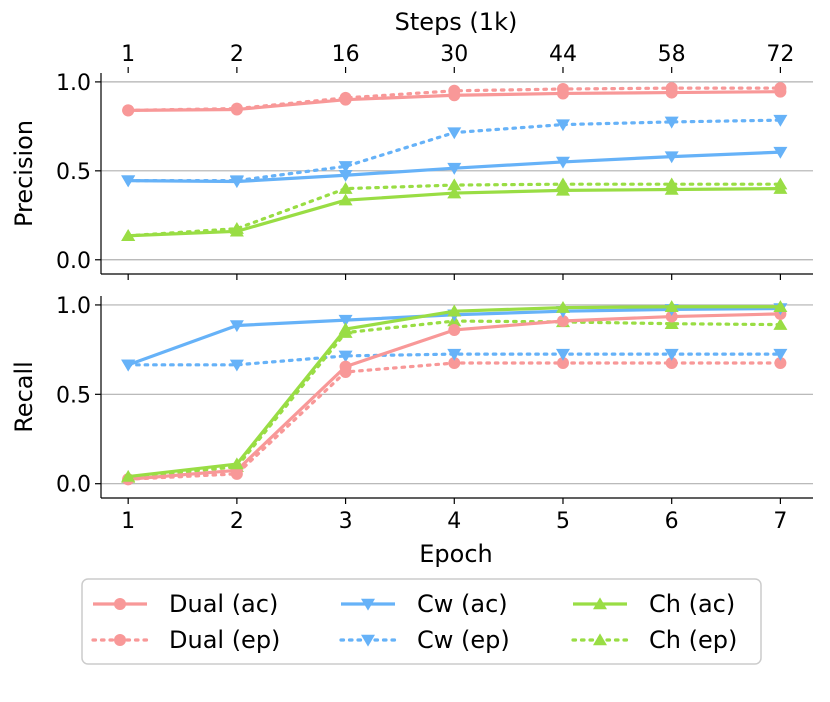 This screenshot has height=702, width=830. What do you see at coordinates (223, 604) in the screenshot?
I see `legend-label-dual-ac: Dual (ac)` at bounding box center [223, 604].